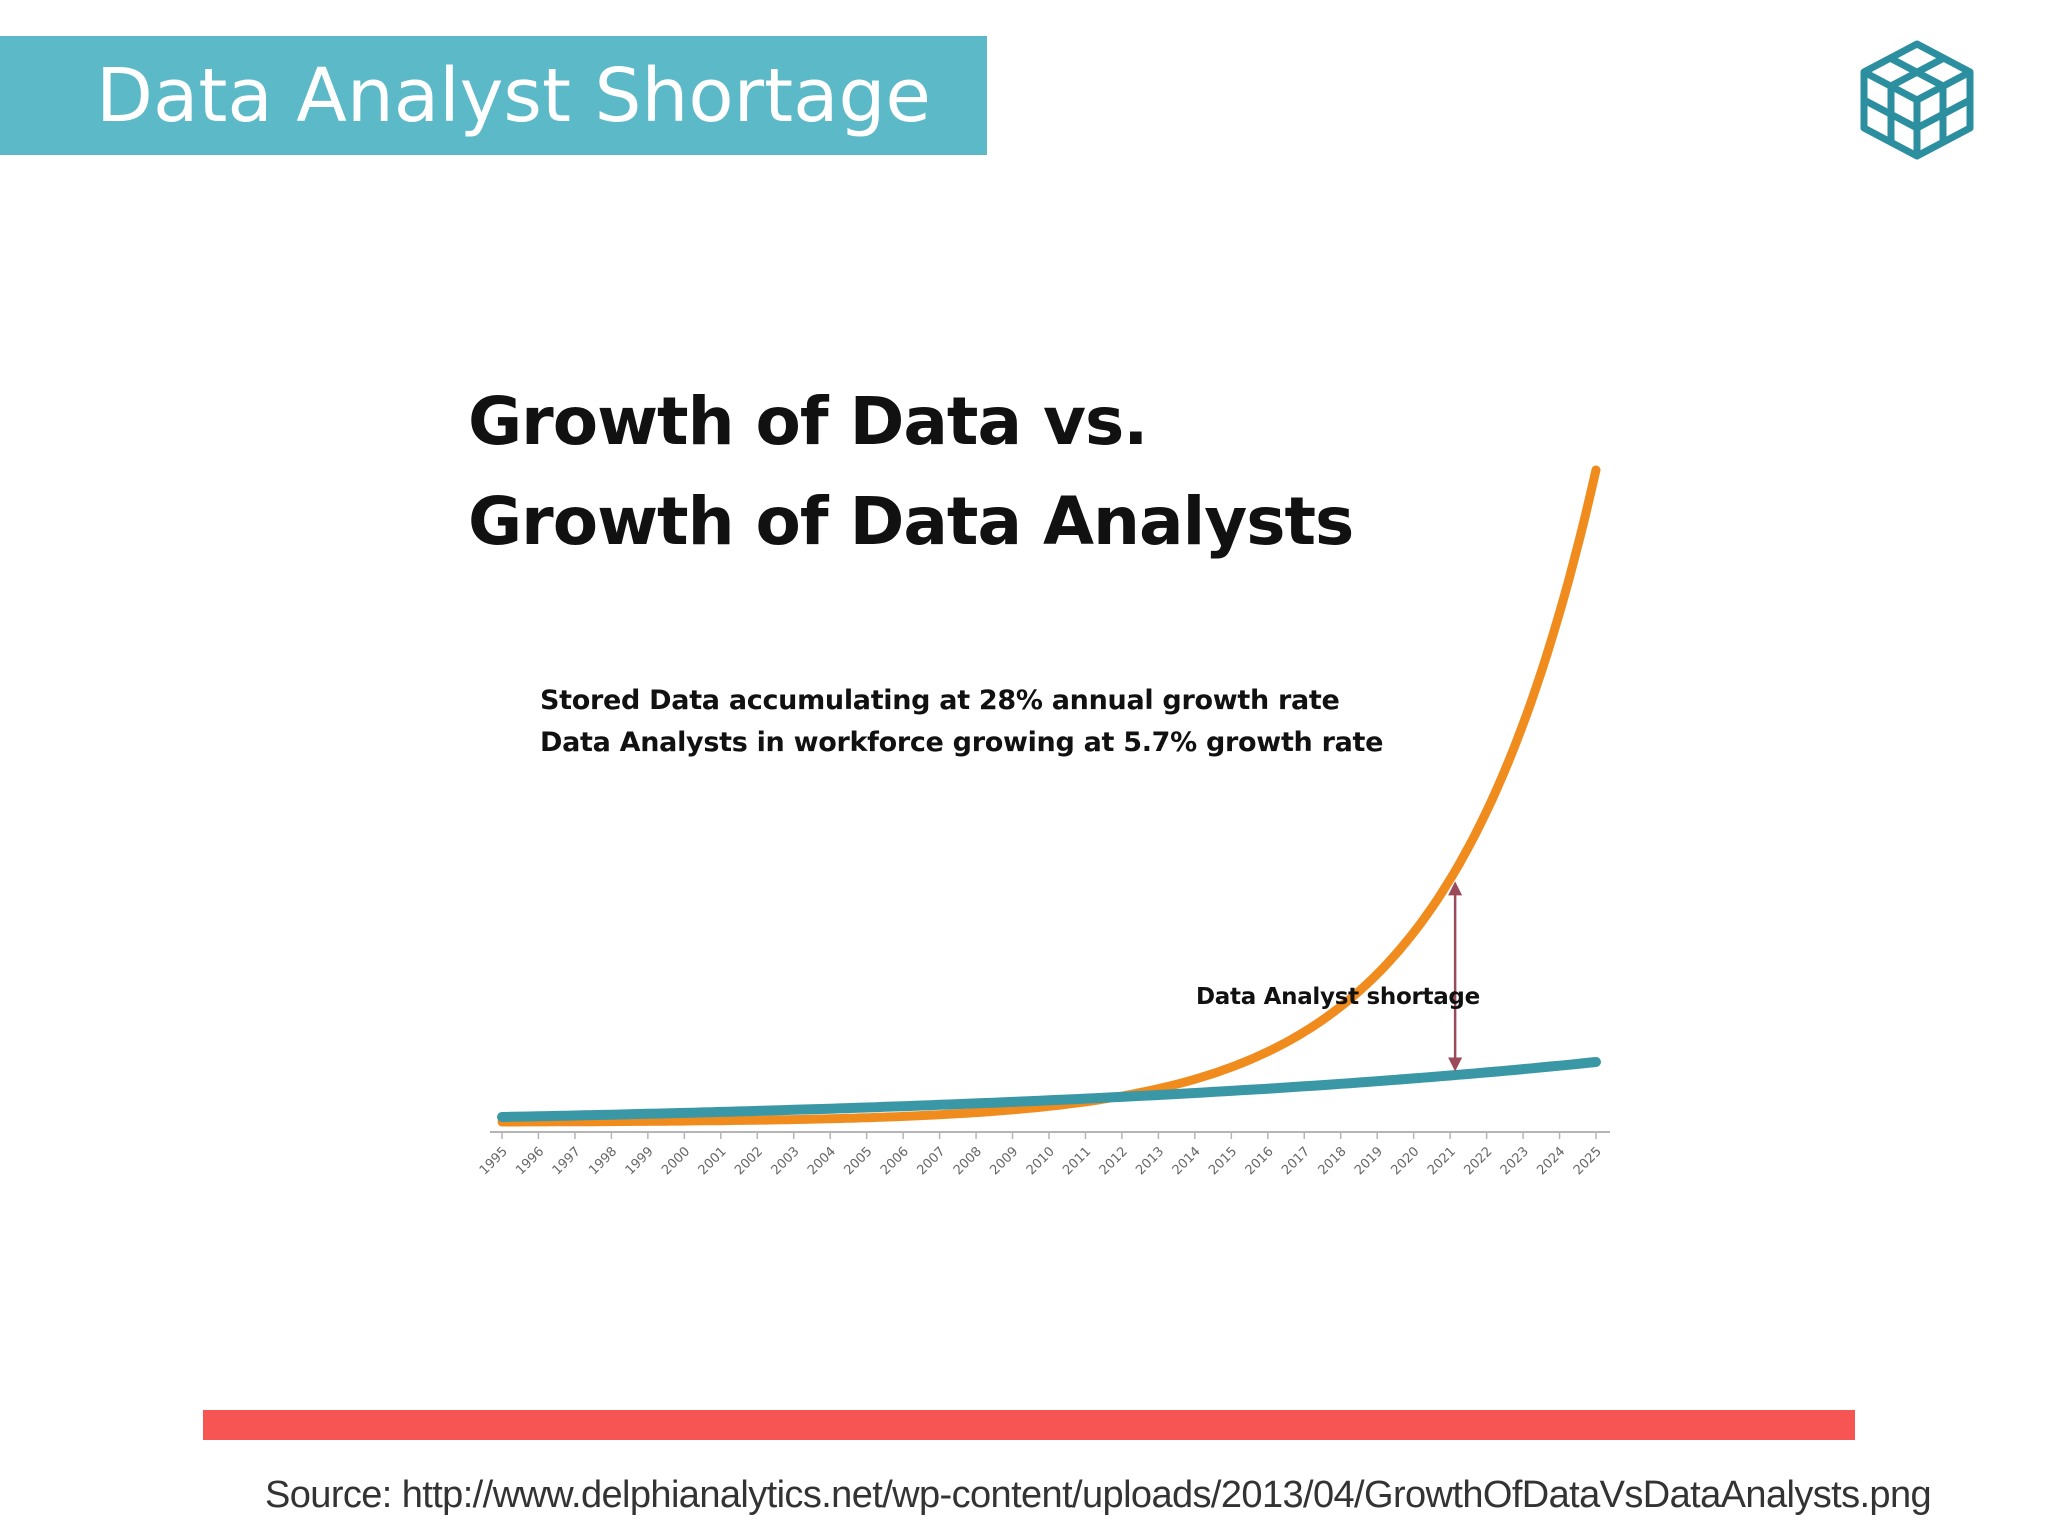  What do you see at coordinates (1041, 1161) in the screenshot?
I see `x-tick-label: 2010` at bounding box center [1041, 1161].